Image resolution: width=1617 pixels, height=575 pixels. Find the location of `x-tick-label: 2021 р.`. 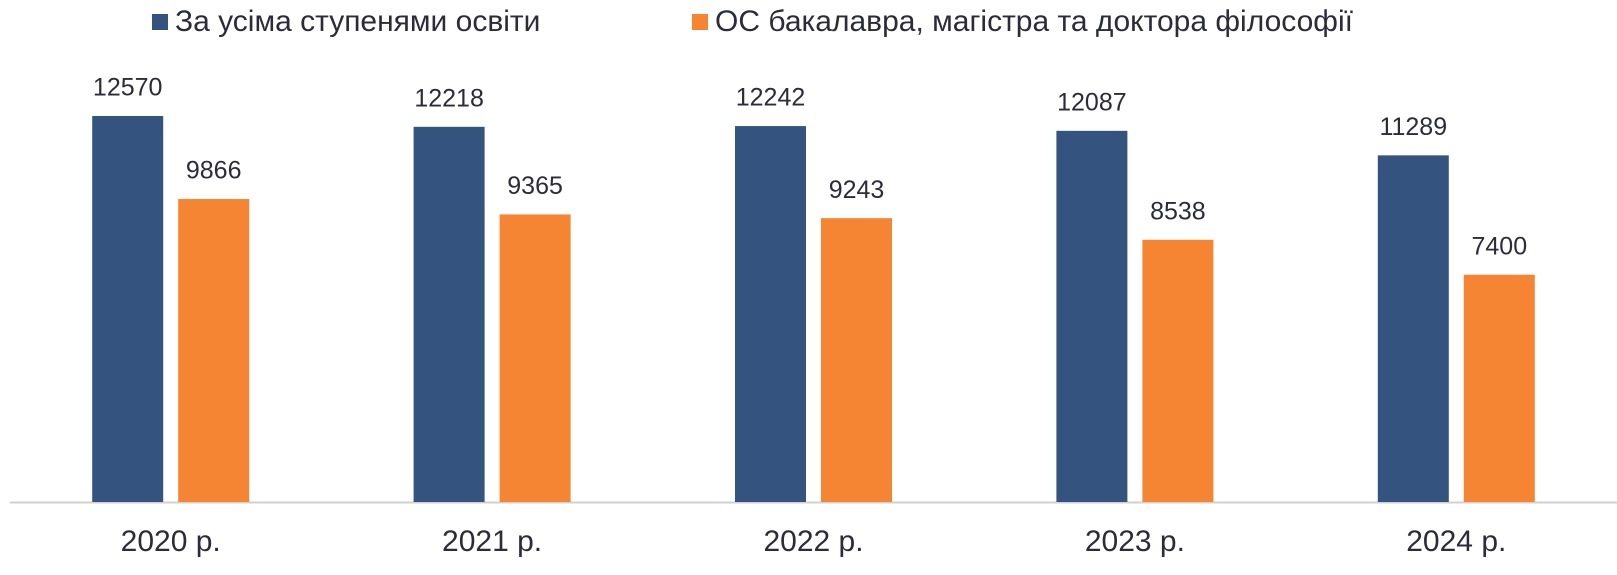

x-tick-label: 2021 р. is located at coordinates (492, 541).